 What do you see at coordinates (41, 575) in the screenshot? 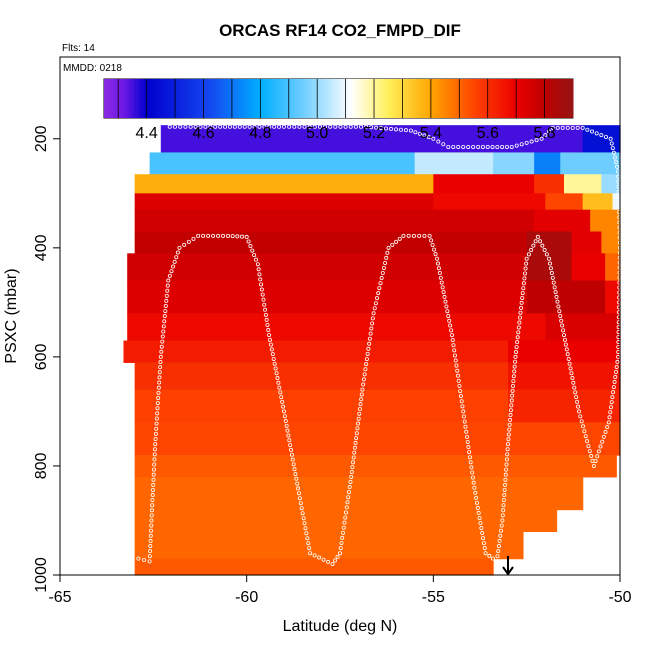
I see `y-tick-label-4: 1000` at bounding box center [41, 575].